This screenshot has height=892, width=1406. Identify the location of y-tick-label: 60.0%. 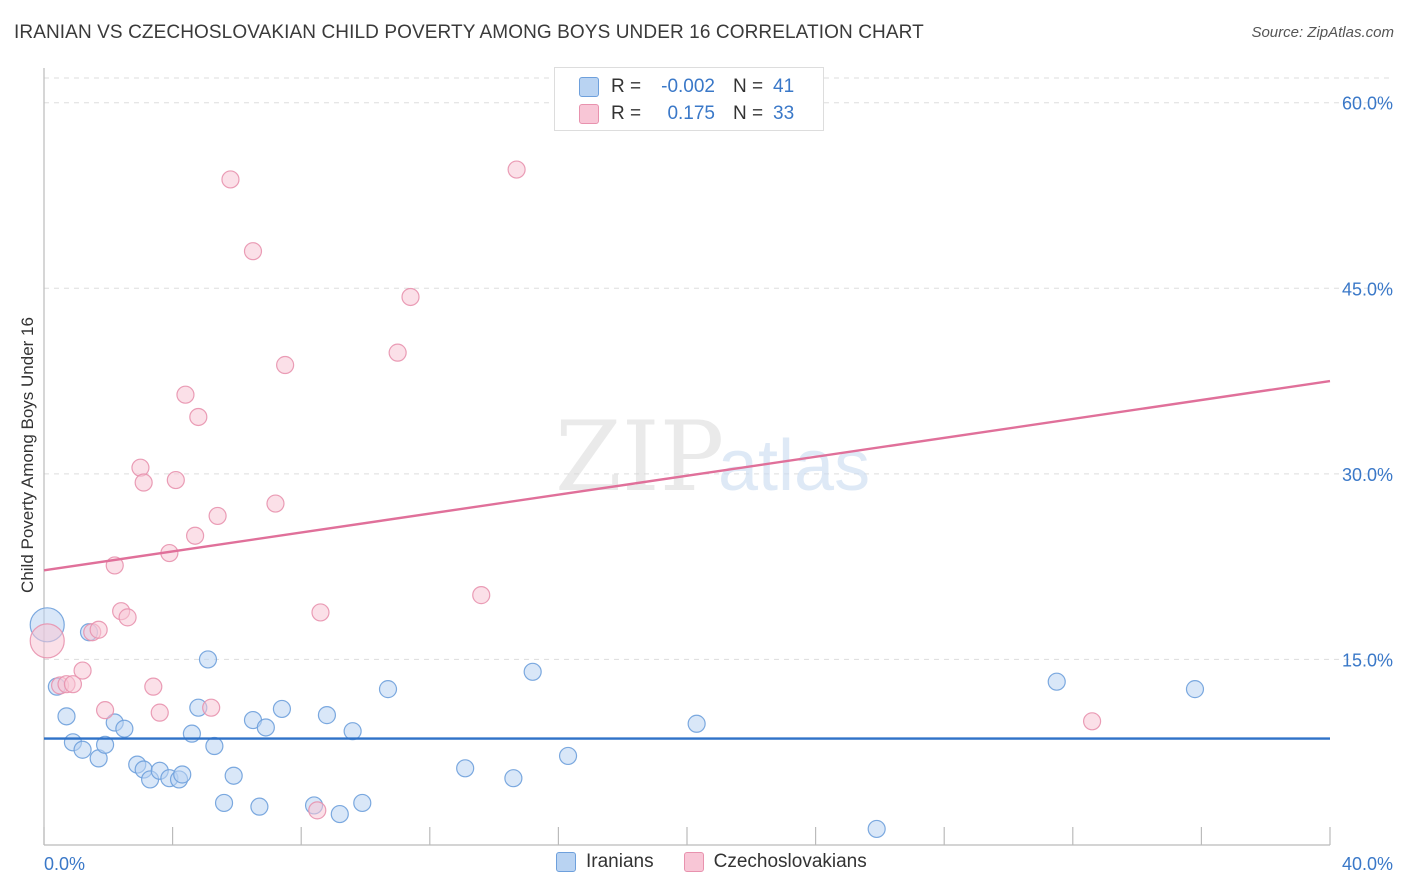
(1367, 104).